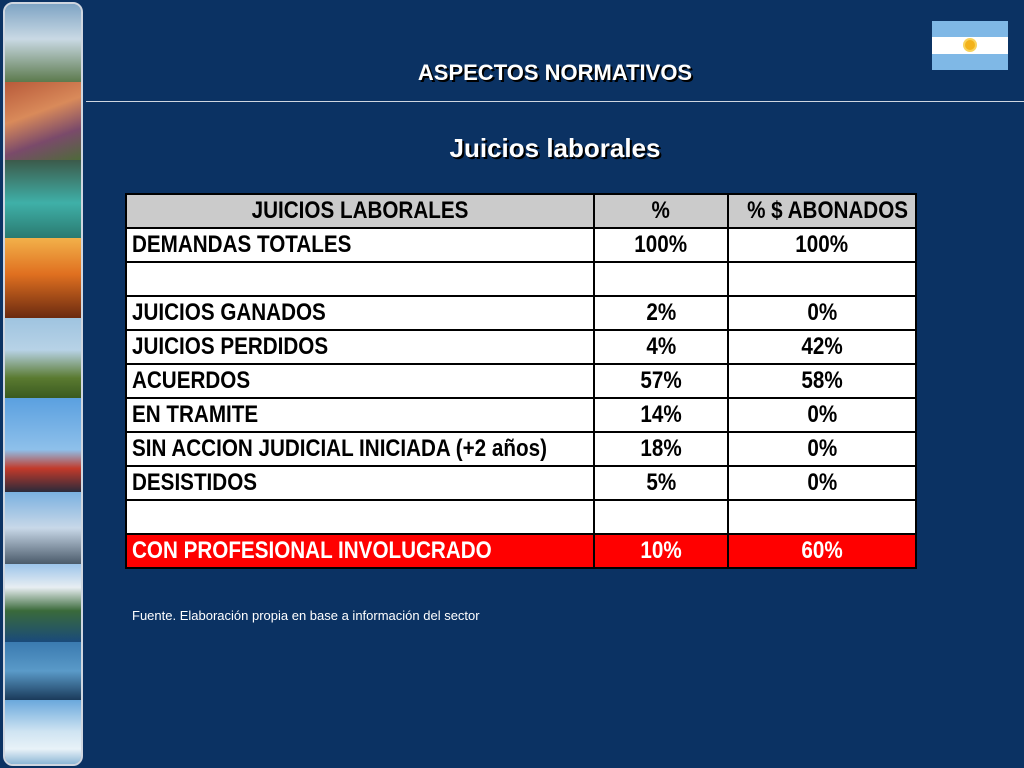  Describe the element at coordinates (360, 551) in the screenshot. I see `row-label: CON PROFESIONAL INVOLUCRADO` at that location.